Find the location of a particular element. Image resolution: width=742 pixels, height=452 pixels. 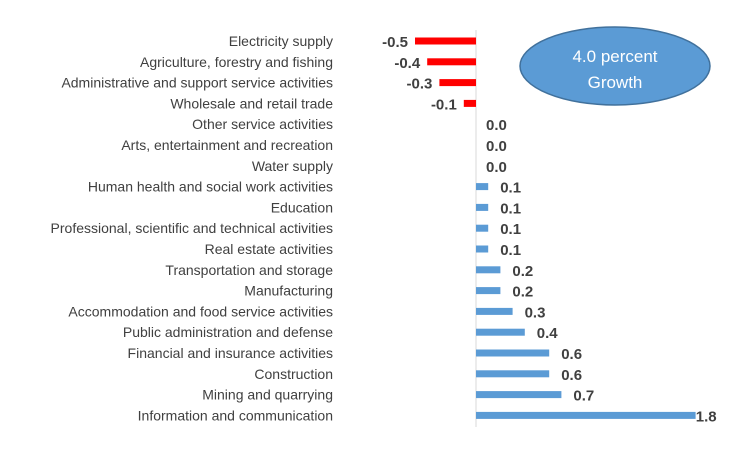

category-label: Financial and insurance activities is located at coordinates (230, 353).